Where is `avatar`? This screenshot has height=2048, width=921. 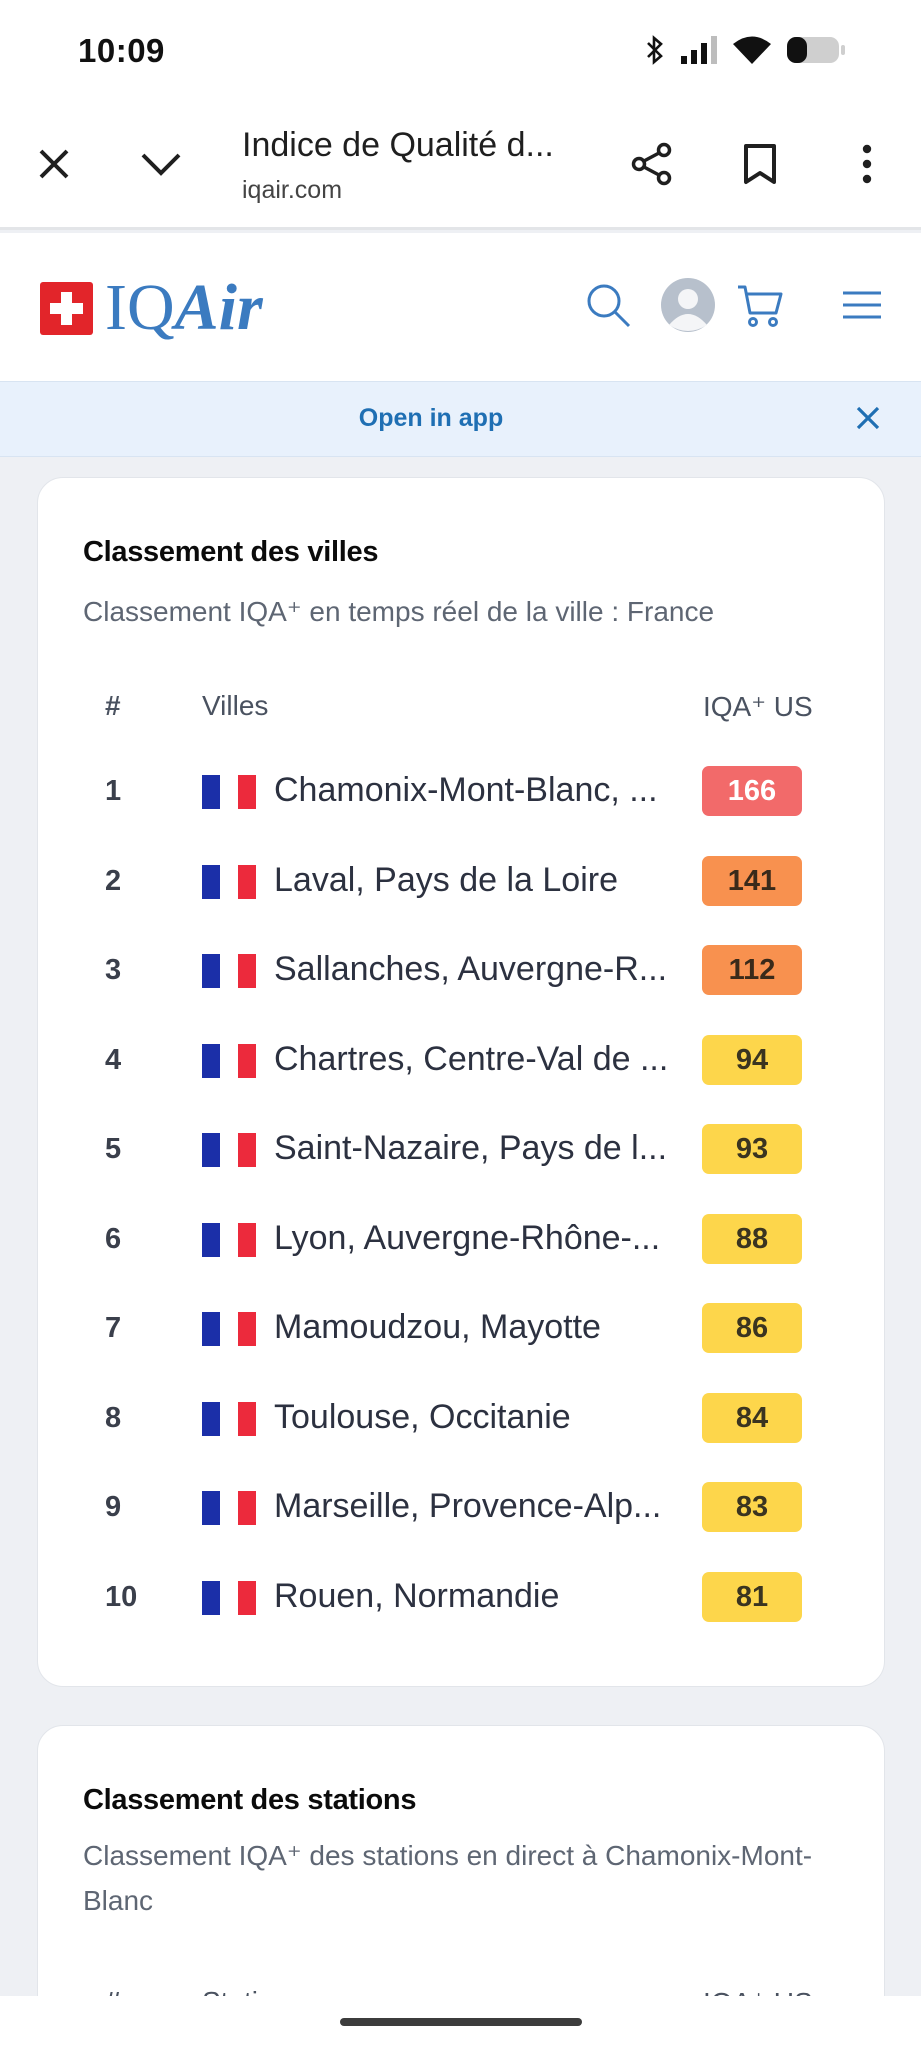 avatar is located at coordinates (688, 305).